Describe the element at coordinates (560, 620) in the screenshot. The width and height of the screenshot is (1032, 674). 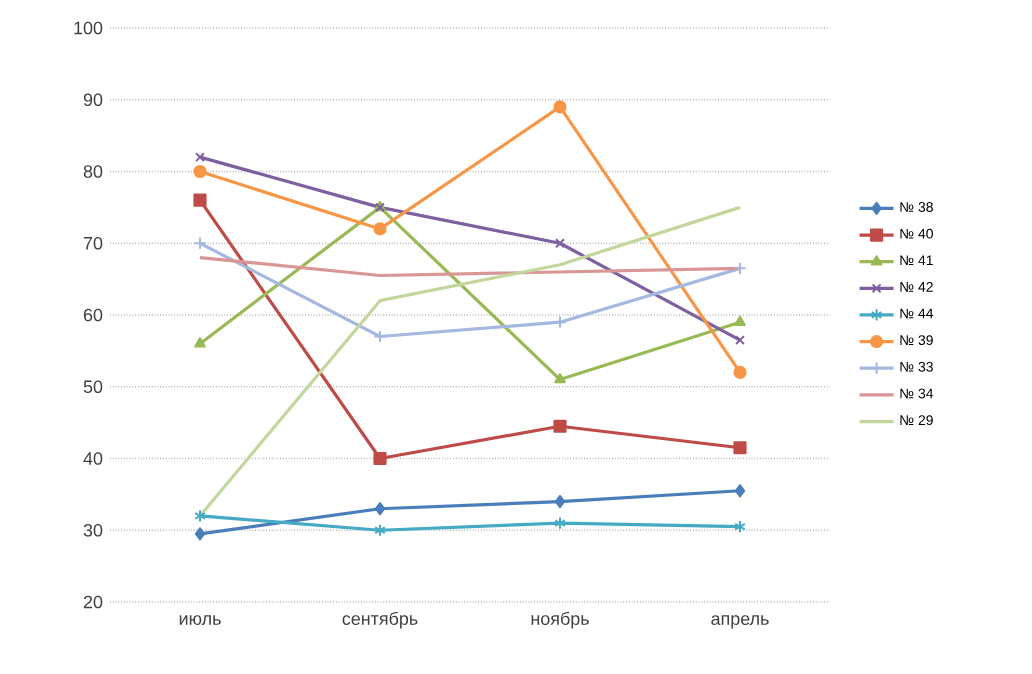
I see `x-tick-label: ноябрь` at that location.